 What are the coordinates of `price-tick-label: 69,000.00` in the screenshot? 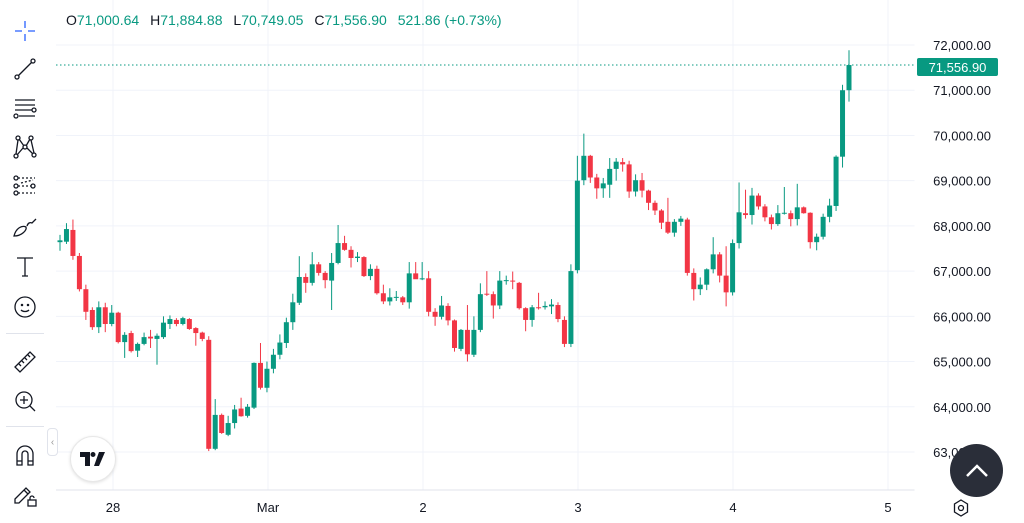 It's located at (962, 181).